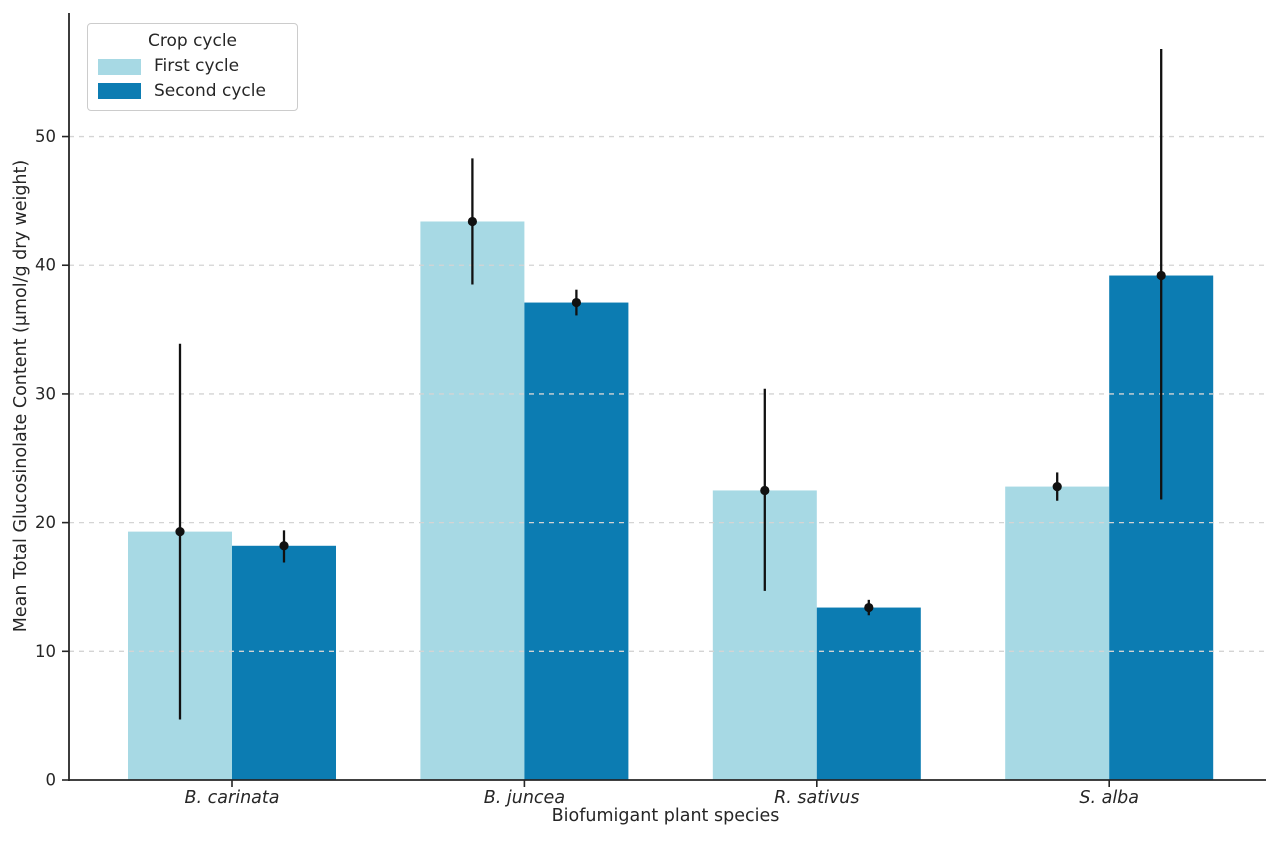 This screenshot has height=845, width=1280. What do you see at coordinates (192, 41) in the screenshot?
I see `legend-title: Crop cycle` at bounding box center [192, 41].